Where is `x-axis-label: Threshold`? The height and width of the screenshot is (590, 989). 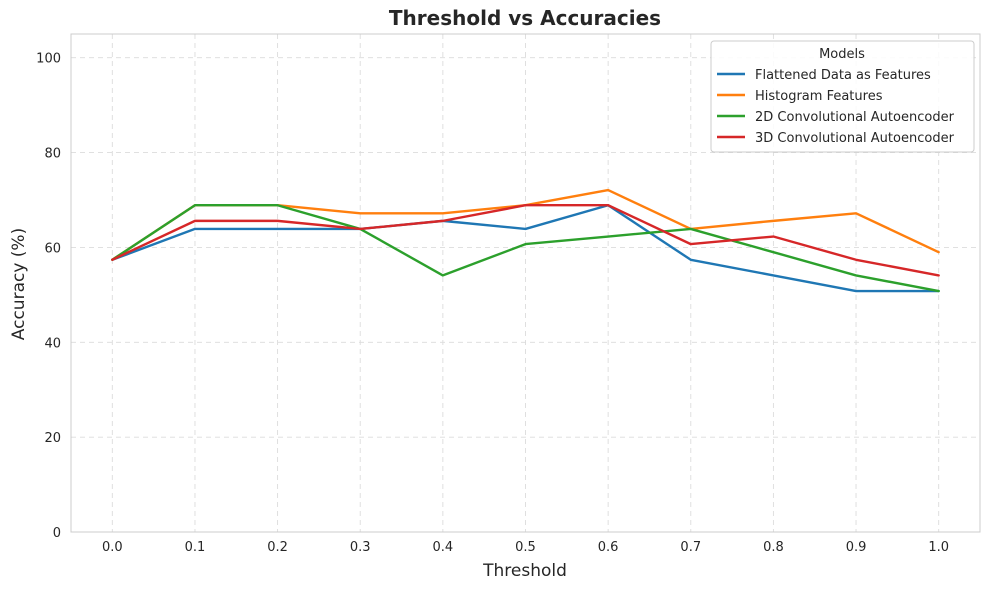 x-axis-label: Threshold is located at coordinates (524, 571).